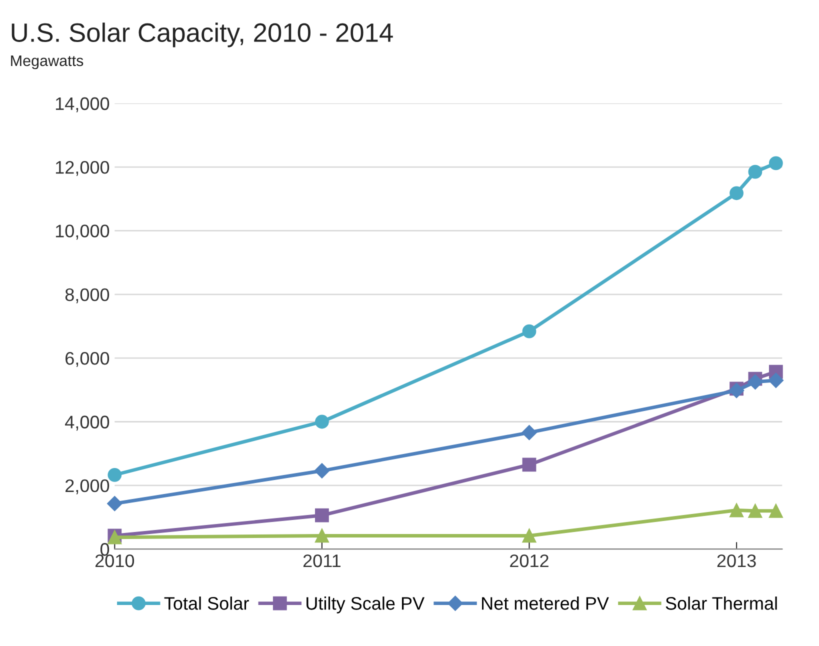 Image resolution: width=819 pixels, height=646 pixels. I want to click on y-tick-label: 8,000, so click(87, 296).